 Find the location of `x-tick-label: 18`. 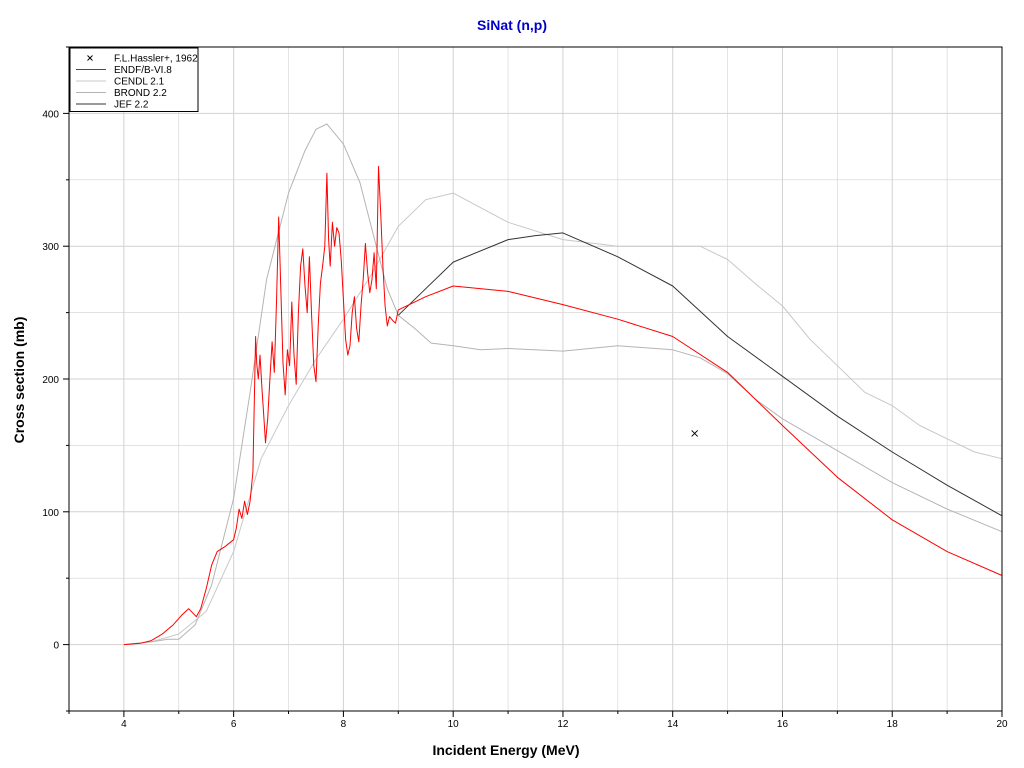

x-tick-label: 18 is located at coordinates (893, 724).